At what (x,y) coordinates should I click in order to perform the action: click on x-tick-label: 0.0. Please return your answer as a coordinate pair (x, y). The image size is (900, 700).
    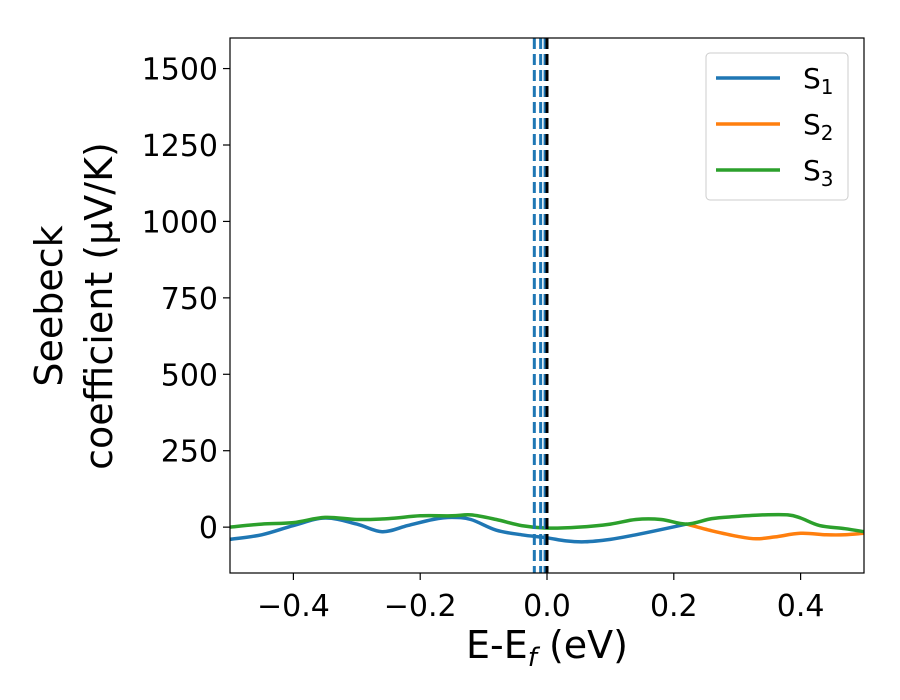
    Looking at the image, I should click on (547, 606).